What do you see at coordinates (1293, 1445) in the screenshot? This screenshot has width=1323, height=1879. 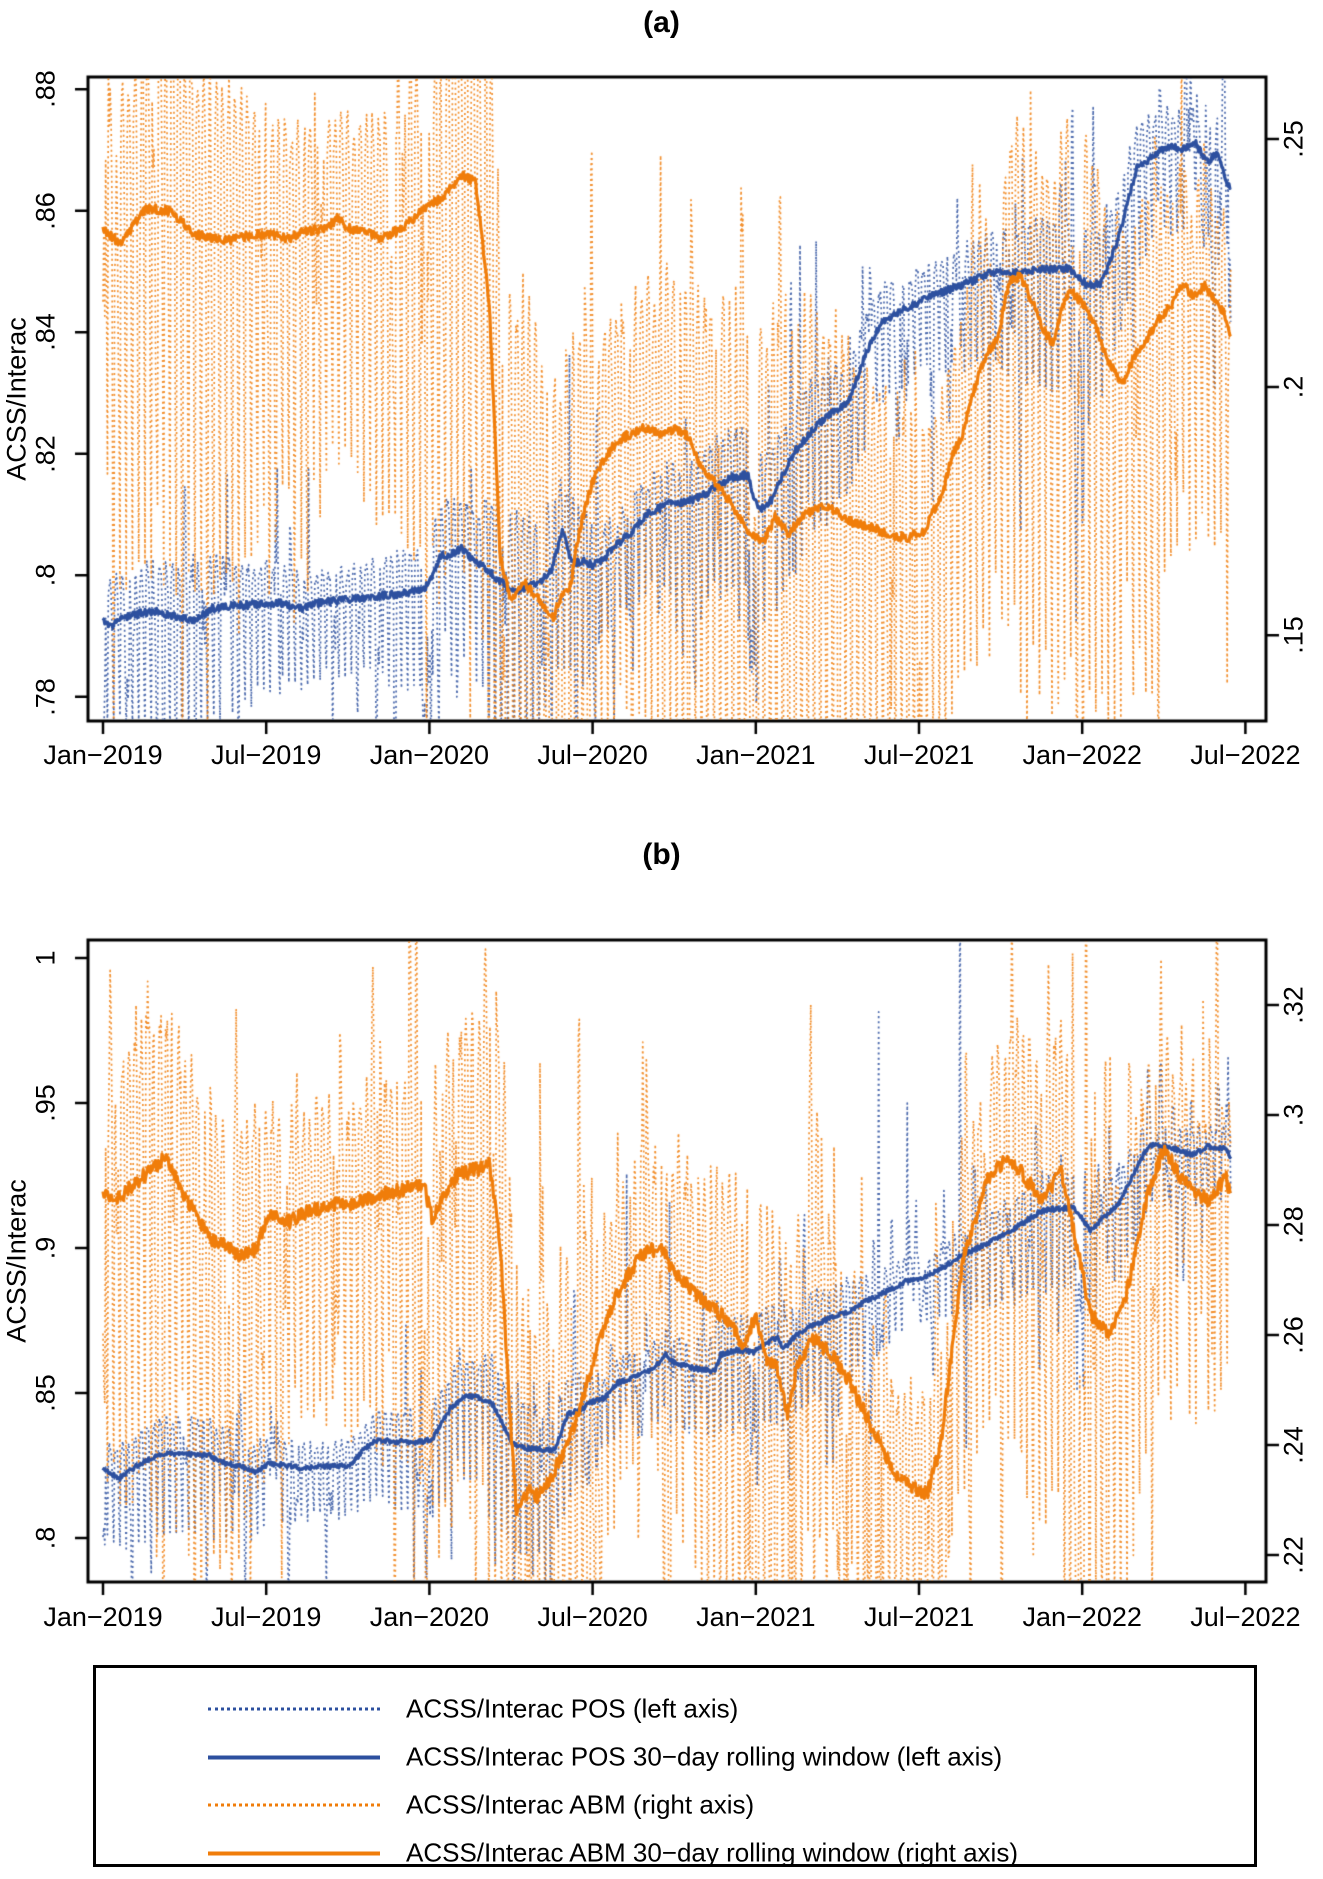 I see `y-tick-label: .24` at bounding box center [1293, 1445].